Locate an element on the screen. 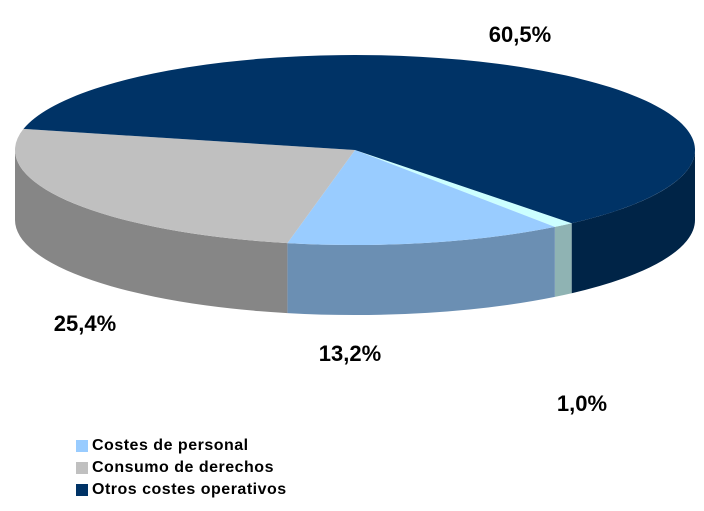  legend-label: Otros costes operativos is located at coordinates (189, 489).